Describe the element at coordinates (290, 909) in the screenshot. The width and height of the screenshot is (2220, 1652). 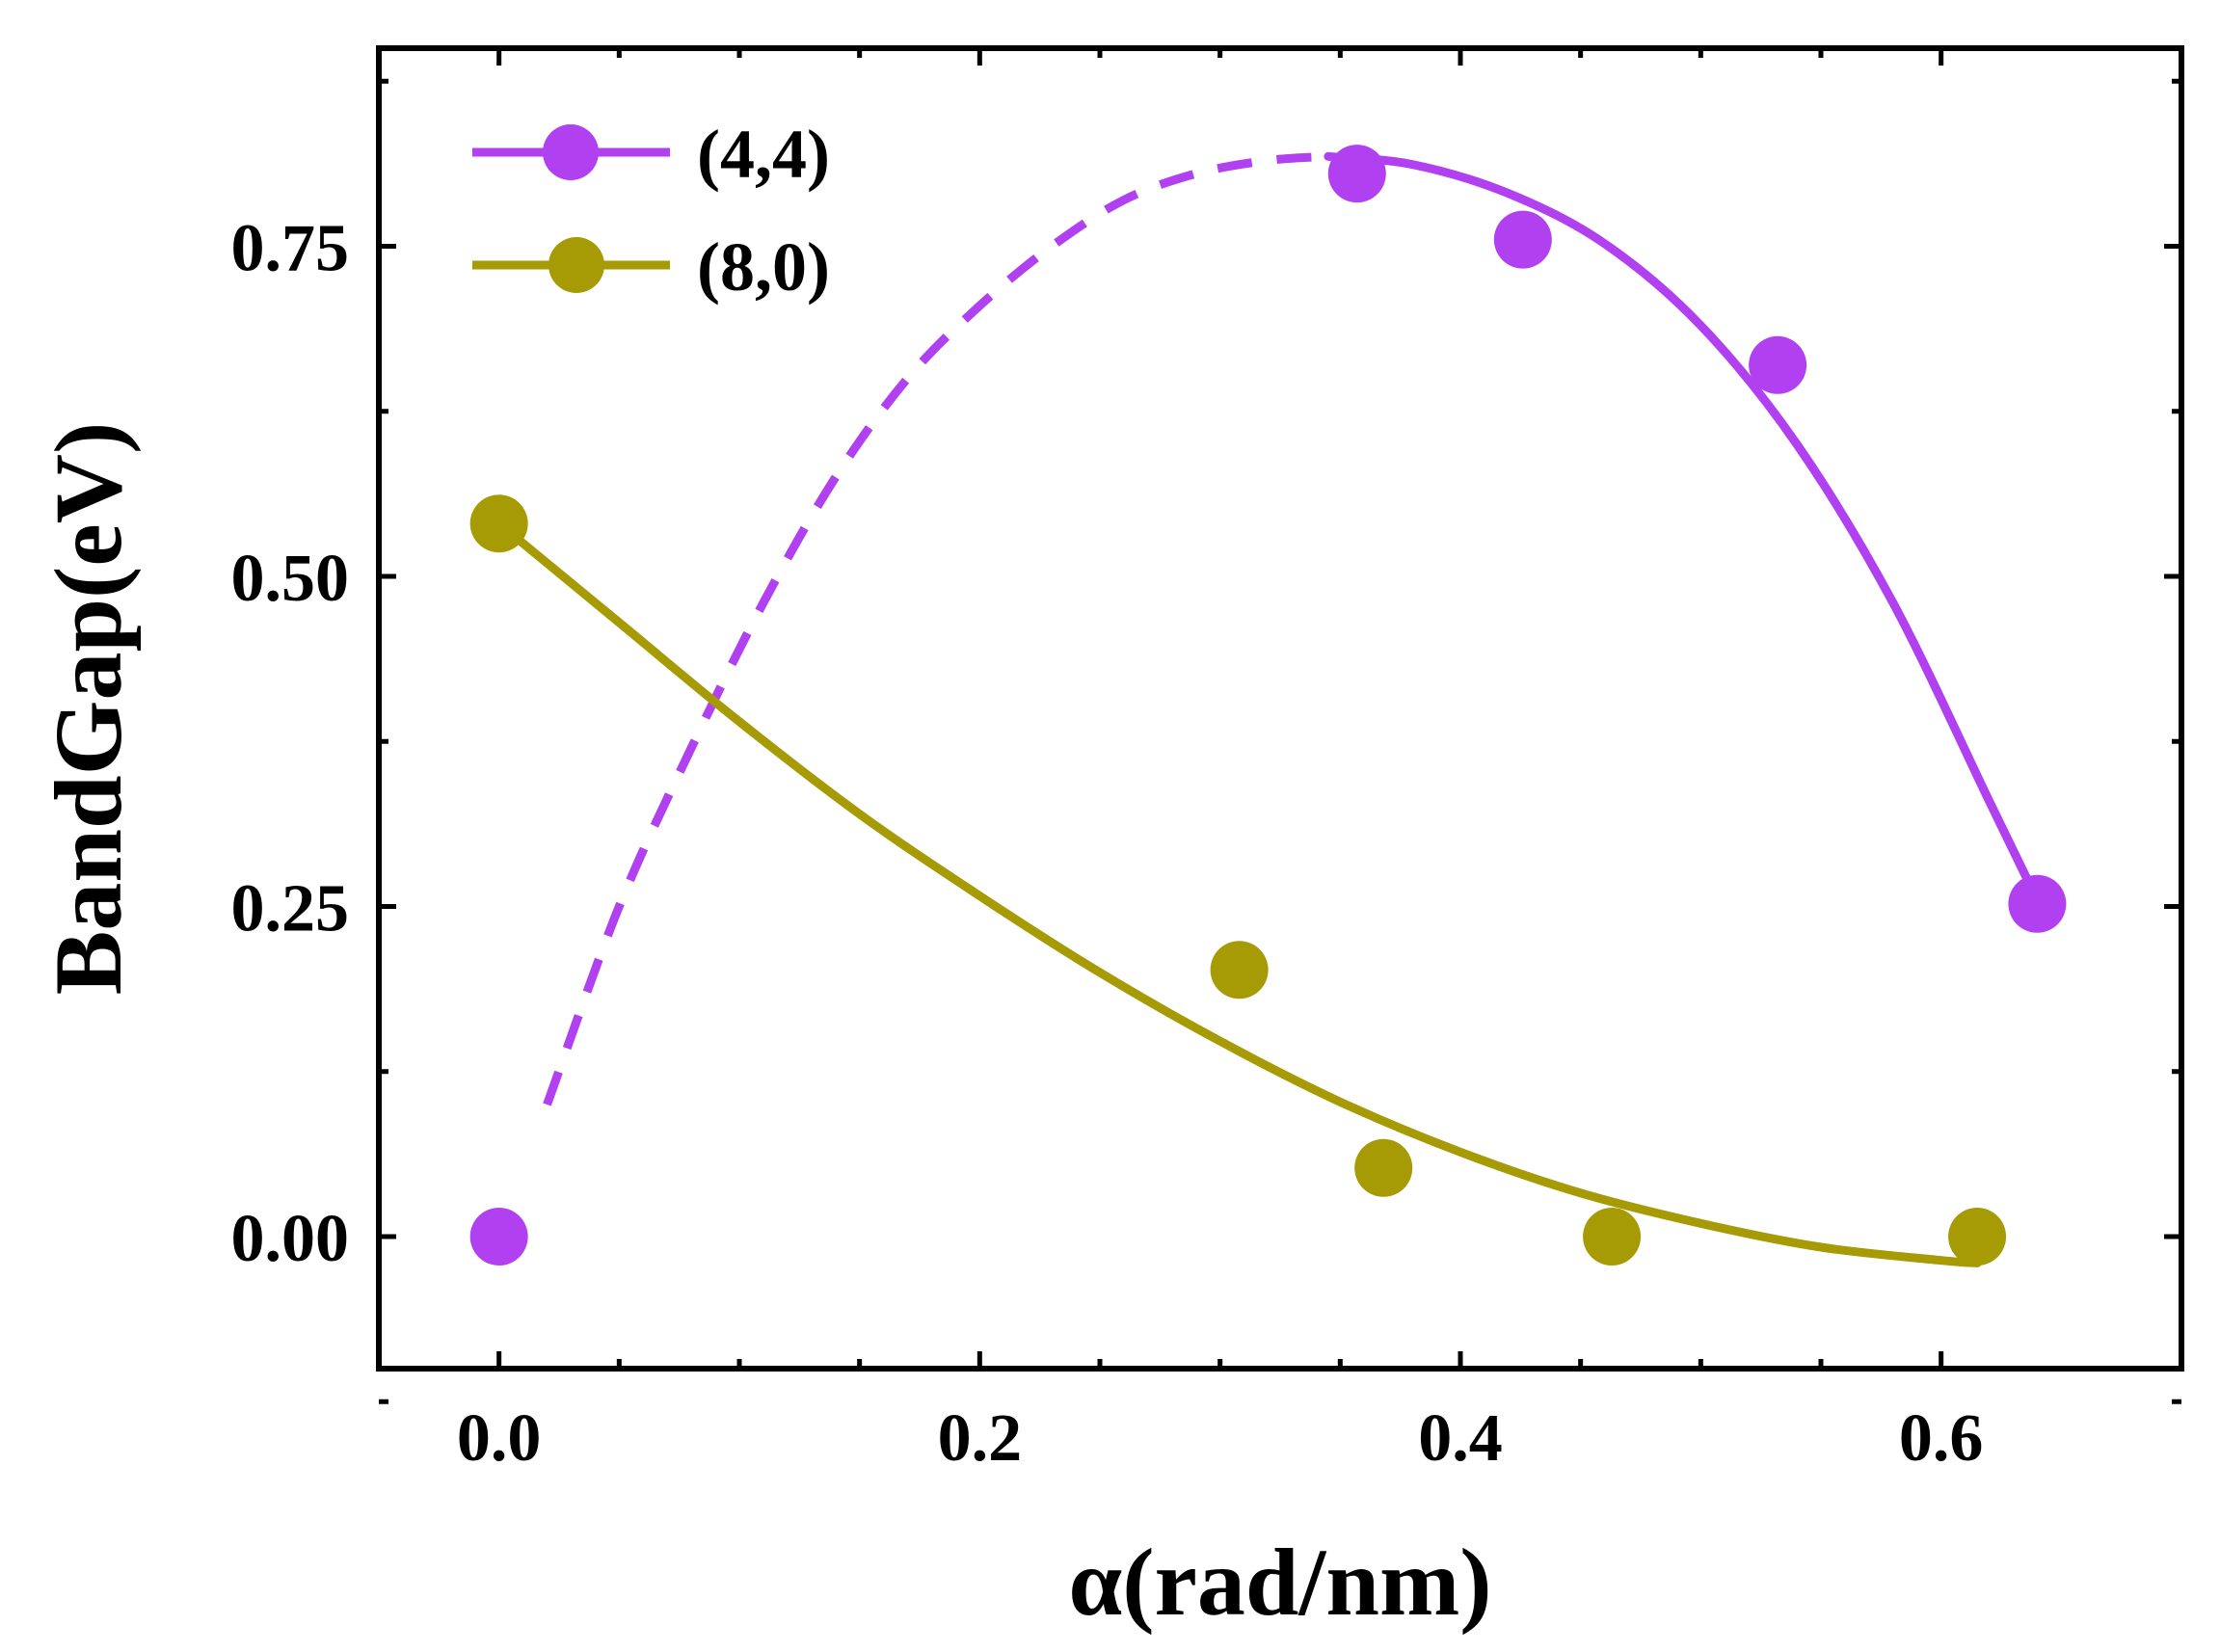
I see `y-tick-label: 0.25` at that location.